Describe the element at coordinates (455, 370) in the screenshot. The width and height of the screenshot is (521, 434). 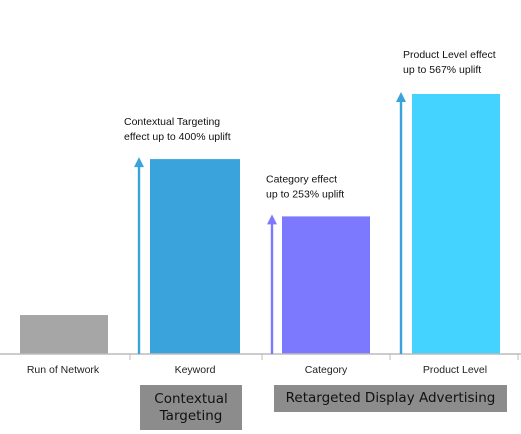
I see `x-tick-label: Product Level` at that location.